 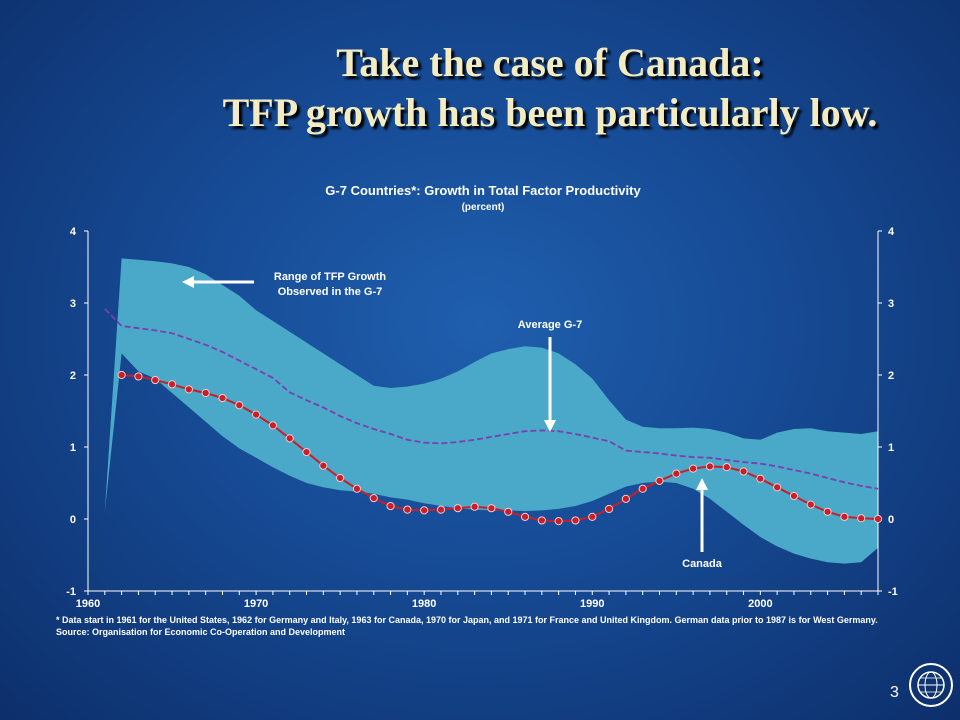 What do you see at coordinates (894, 692) in the screenshot?
I see `page-number: 3` at bounding box center [894, 692].